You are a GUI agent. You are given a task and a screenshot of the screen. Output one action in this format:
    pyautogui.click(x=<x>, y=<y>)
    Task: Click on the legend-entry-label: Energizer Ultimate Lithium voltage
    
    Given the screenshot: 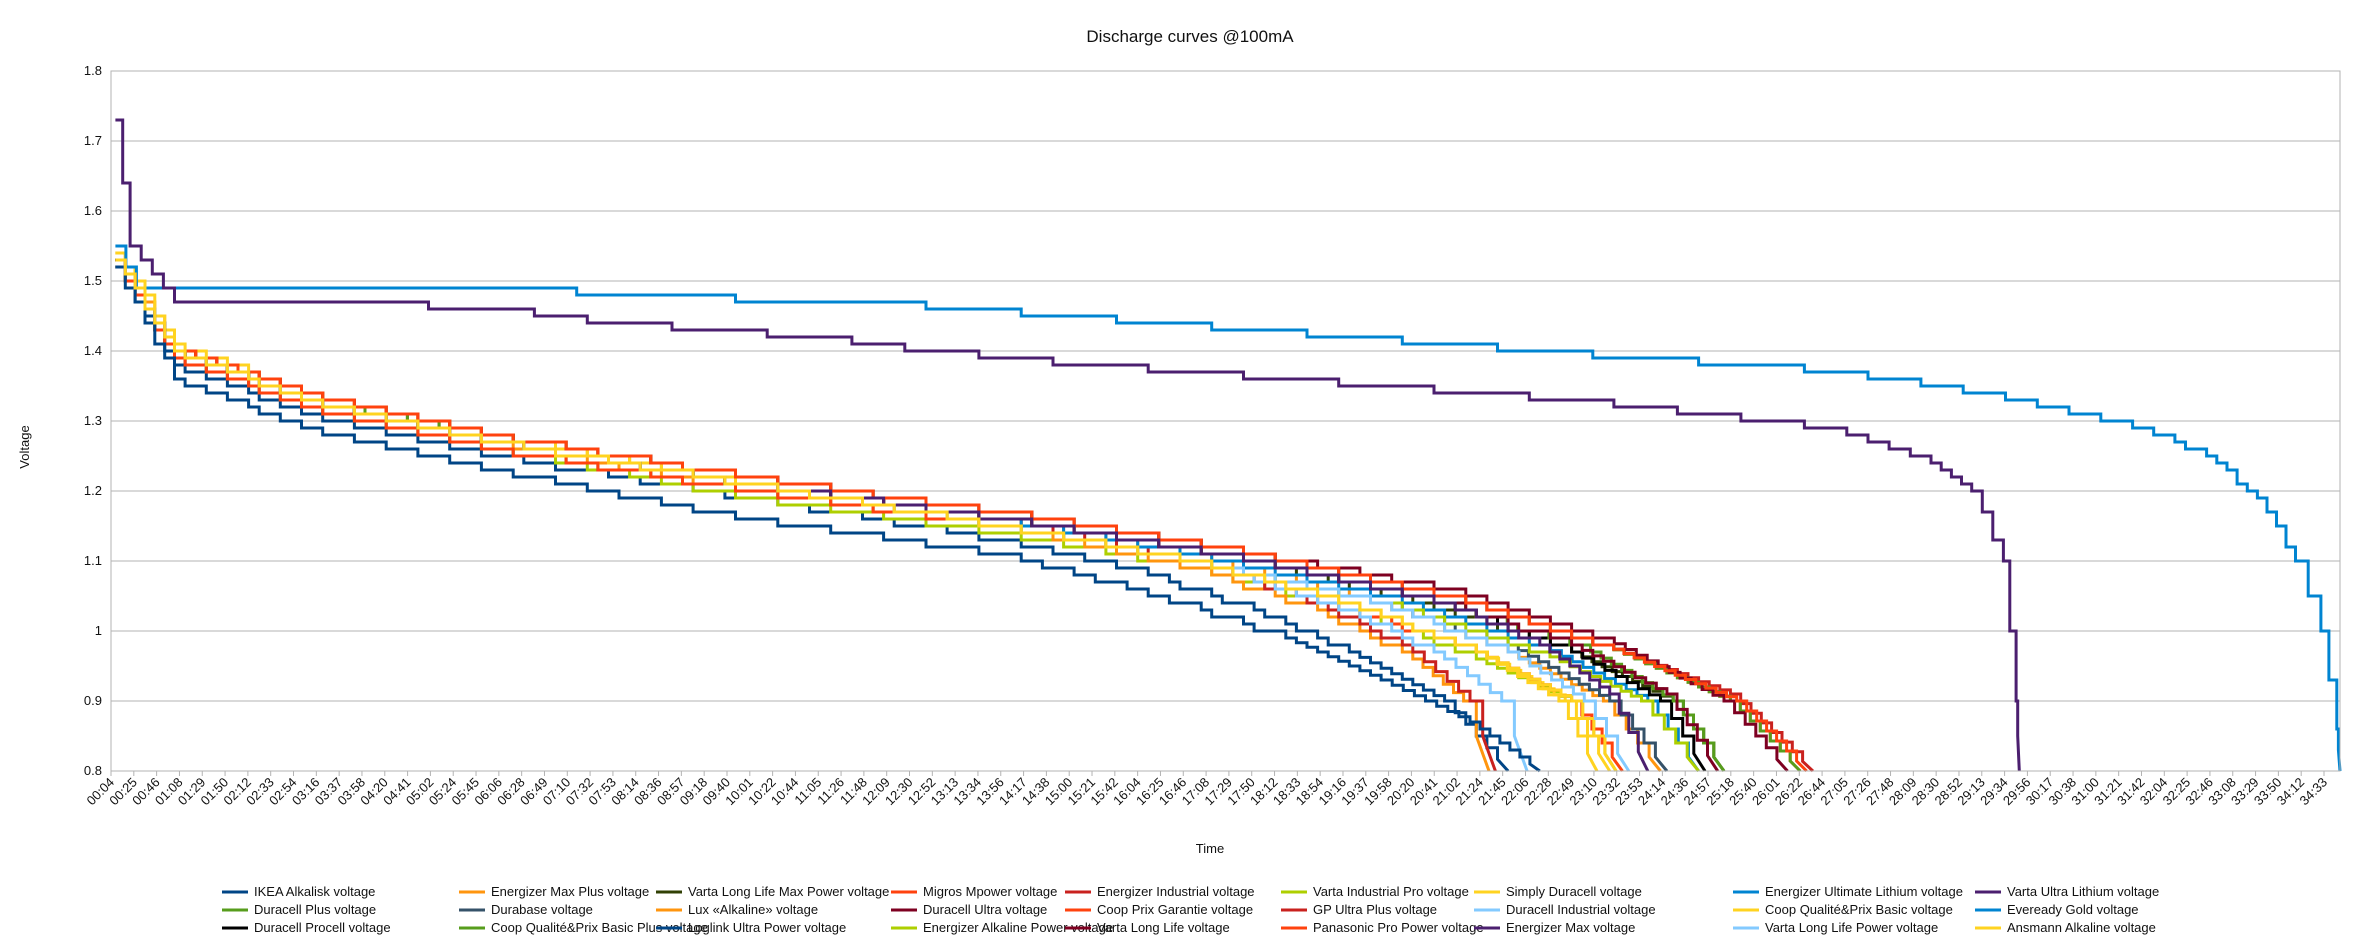 What is the action you would take?
    pyautogui.click(x=1864, y=891)
    